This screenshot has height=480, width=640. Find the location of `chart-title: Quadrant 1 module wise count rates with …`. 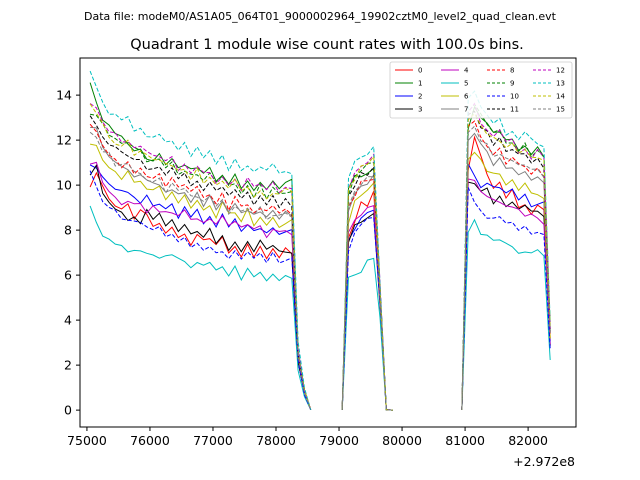

chart-title: Quadrant 1 module wise count rates with … is located at coordinates (327, 45).